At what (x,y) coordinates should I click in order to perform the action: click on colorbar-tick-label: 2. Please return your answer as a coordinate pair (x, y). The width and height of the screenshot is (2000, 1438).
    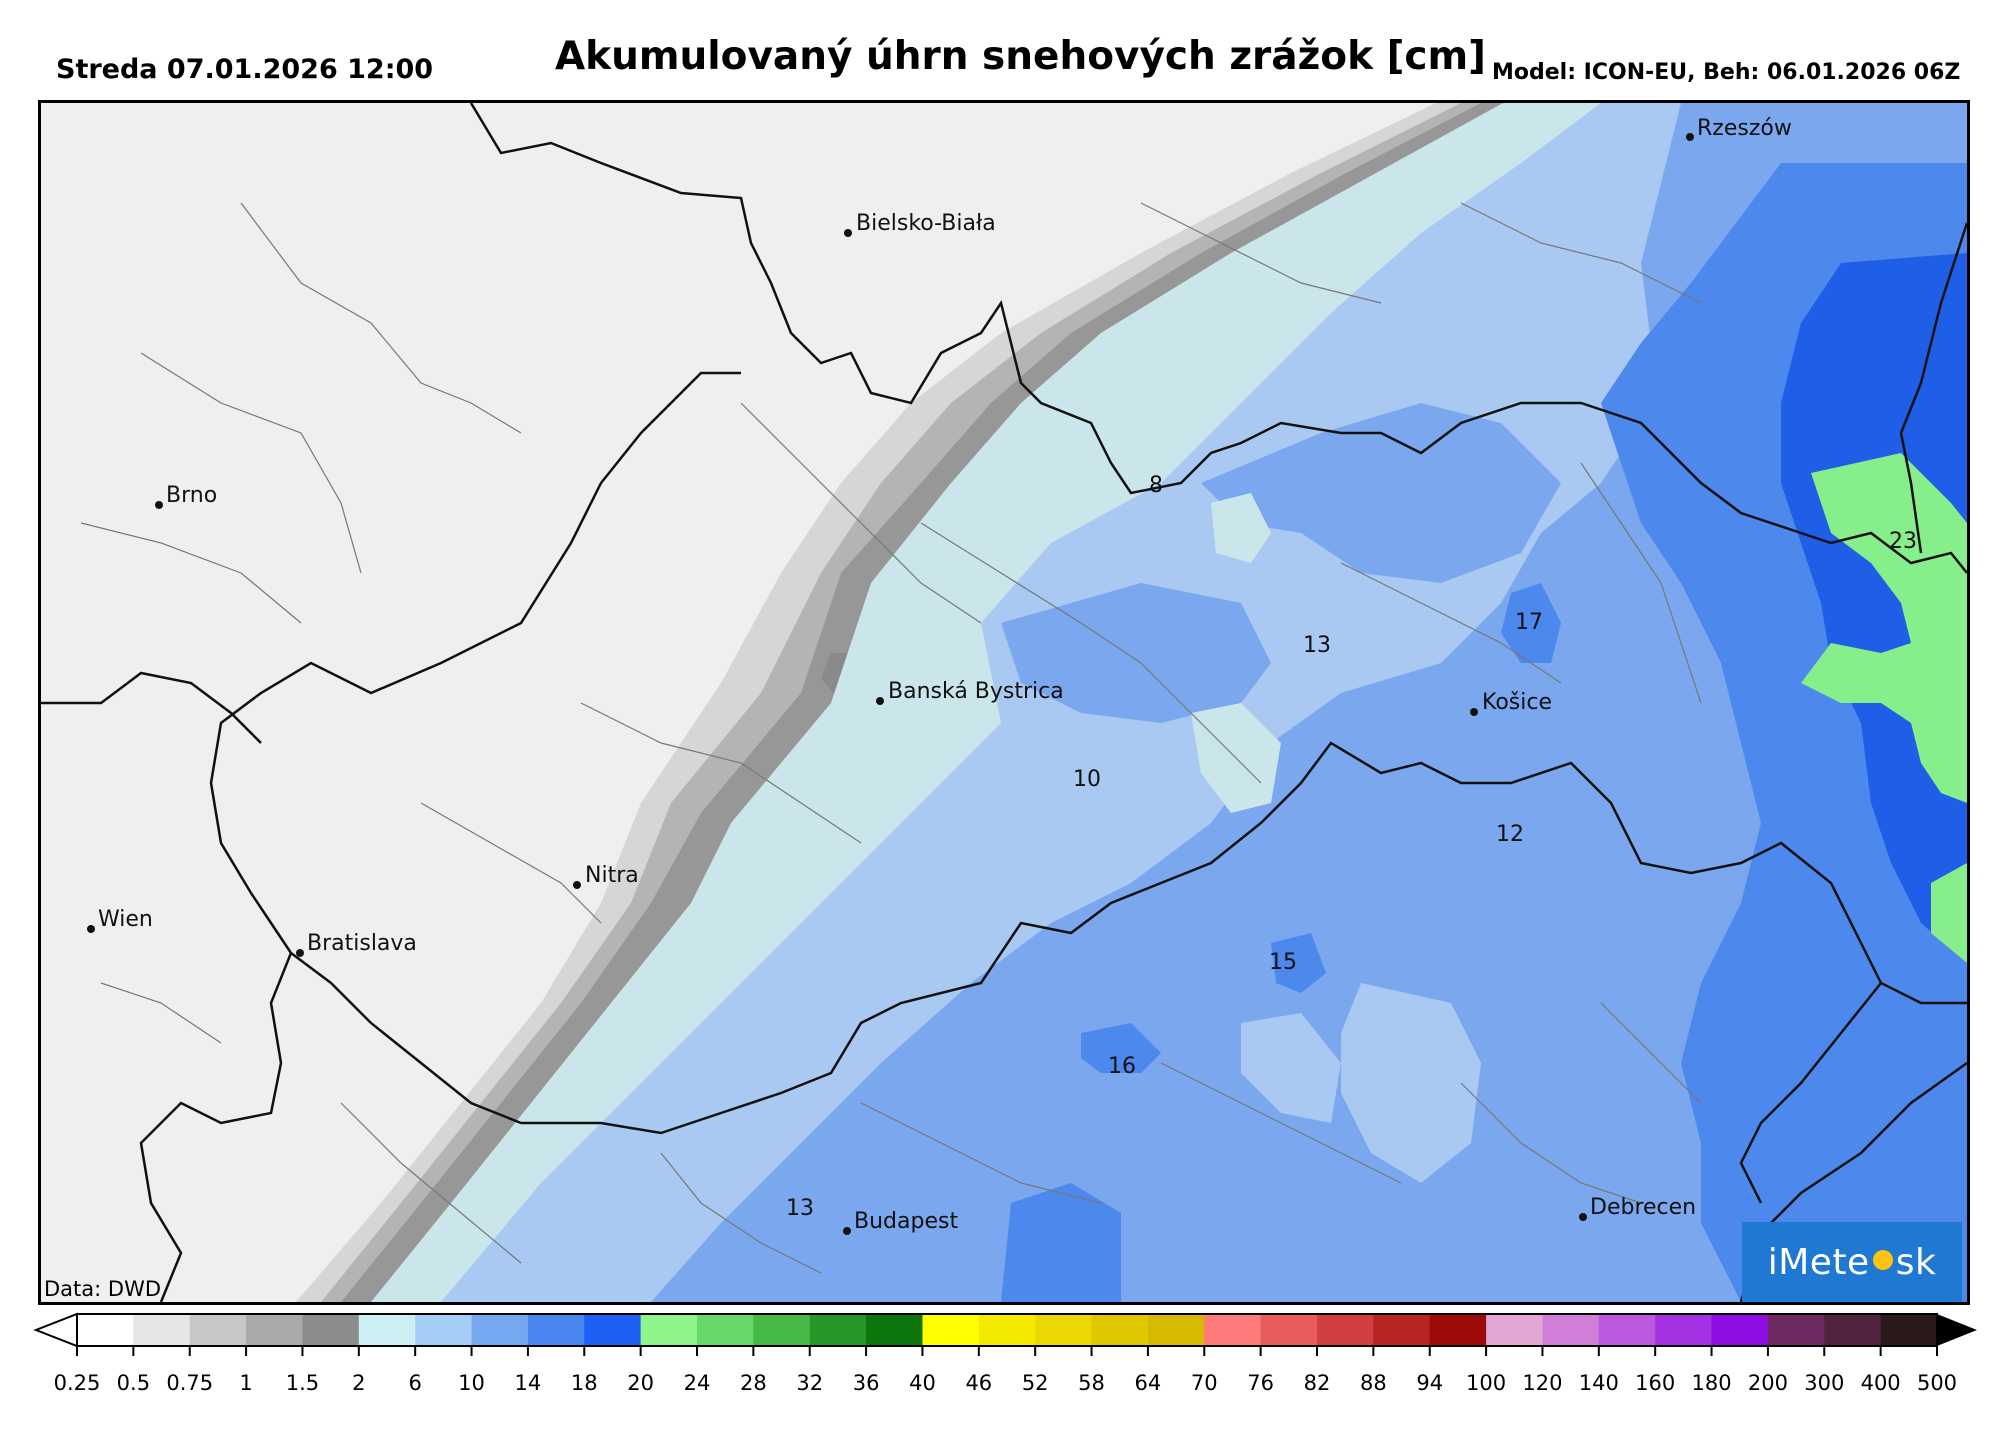
    Looking at the image, I should click on (358, 1383).